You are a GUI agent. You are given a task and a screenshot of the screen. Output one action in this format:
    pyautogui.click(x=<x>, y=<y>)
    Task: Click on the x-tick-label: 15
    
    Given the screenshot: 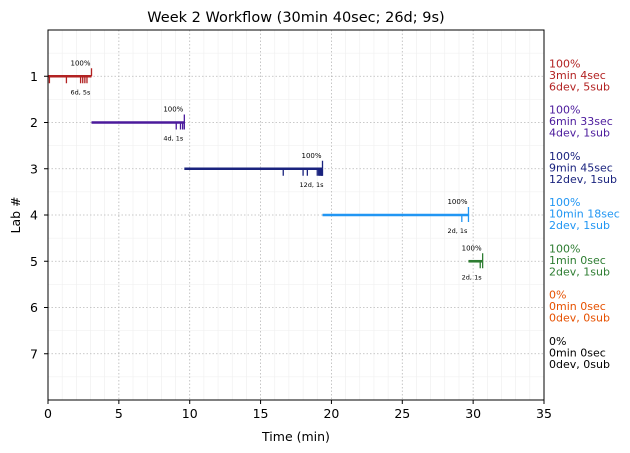 What is the action you would take?
    pyautogui.click(x=261, y=413)
    